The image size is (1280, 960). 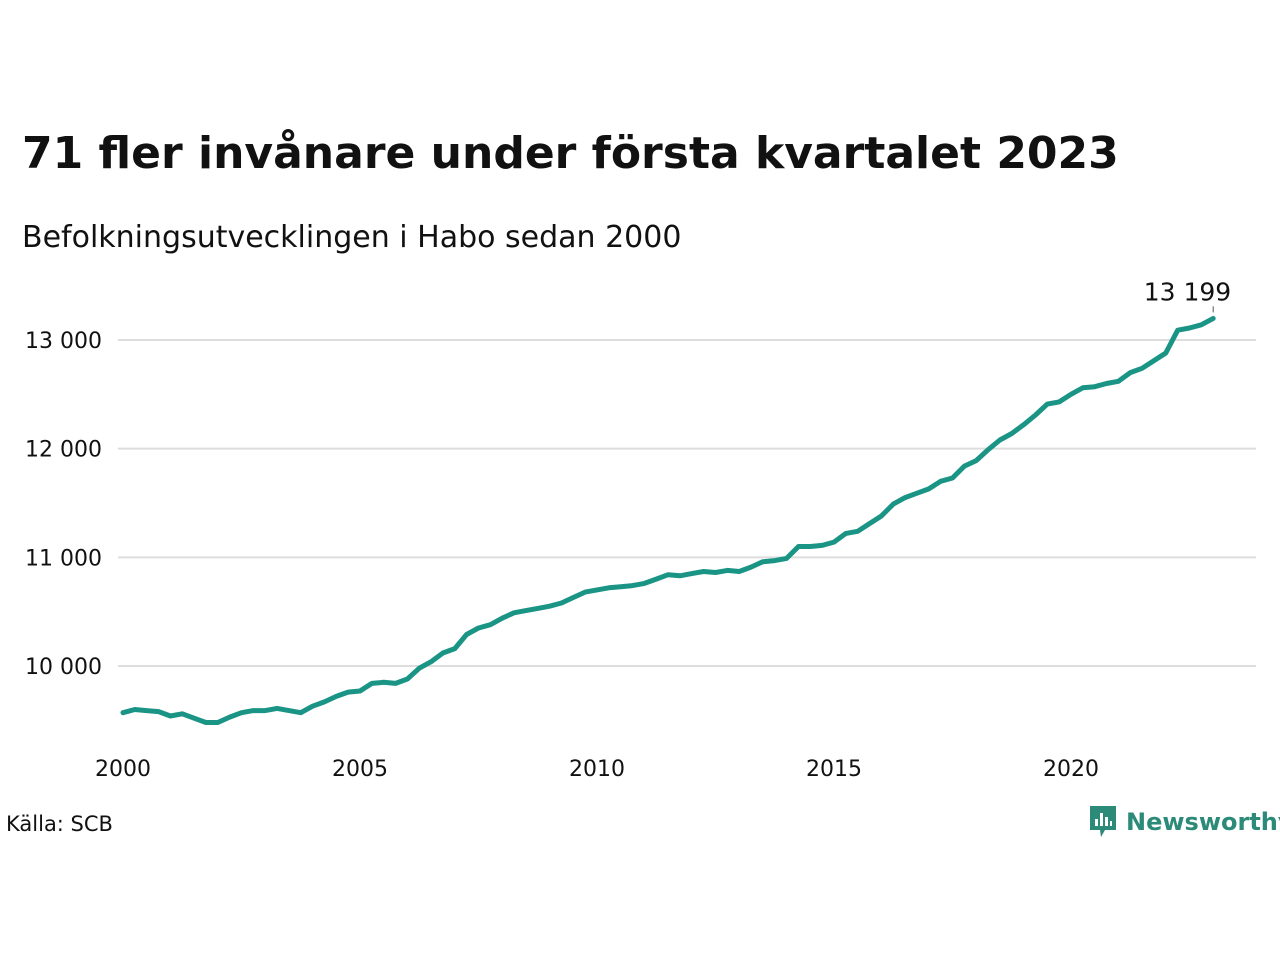 What do you see at coordinates (63, 558) in the screenshot?
I see `y-tick-label: 11 000` at bounding box center [63, 558].